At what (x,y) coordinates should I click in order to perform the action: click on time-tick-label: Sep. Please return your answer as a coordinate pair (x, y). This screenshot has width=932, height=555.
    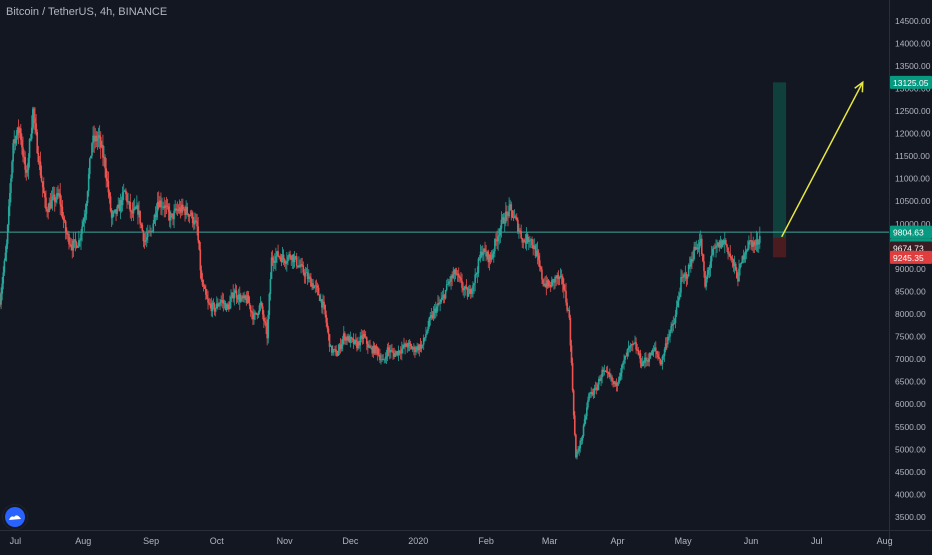
    Looking at the image, I should click on (151, 541).